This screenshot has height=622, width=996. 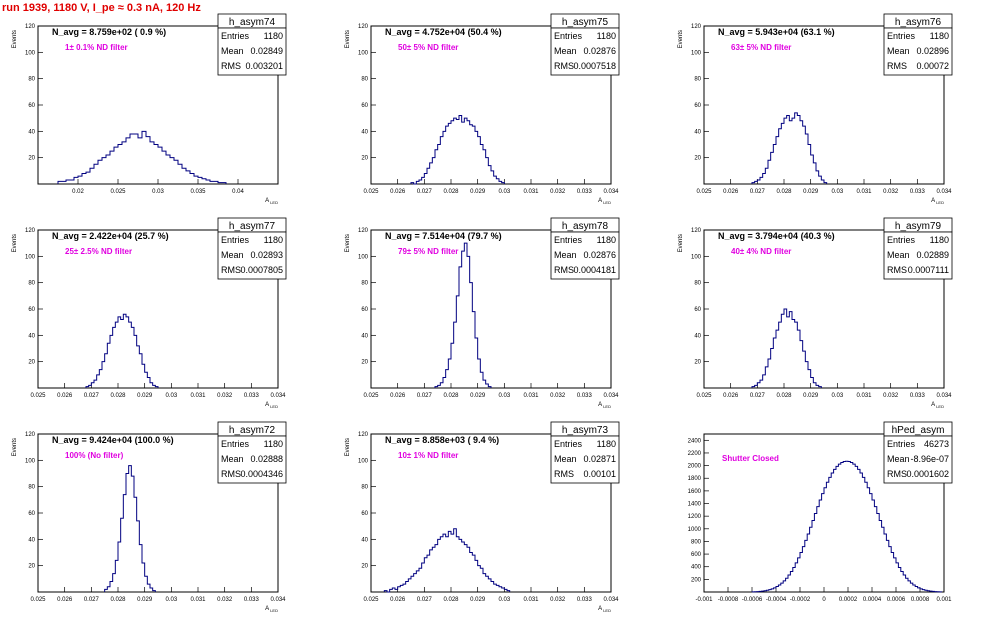 What do you see at coordinates (761, 251) in the screenshot?
I see `filter-annotation: 40± 4% ND filter` at bounding box center [761, 251].